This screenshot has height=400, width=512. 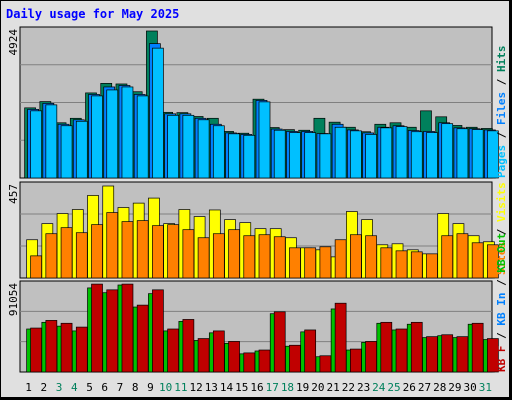 I want to click on x-tick-label-6: 6, so click(x=104, y=387).